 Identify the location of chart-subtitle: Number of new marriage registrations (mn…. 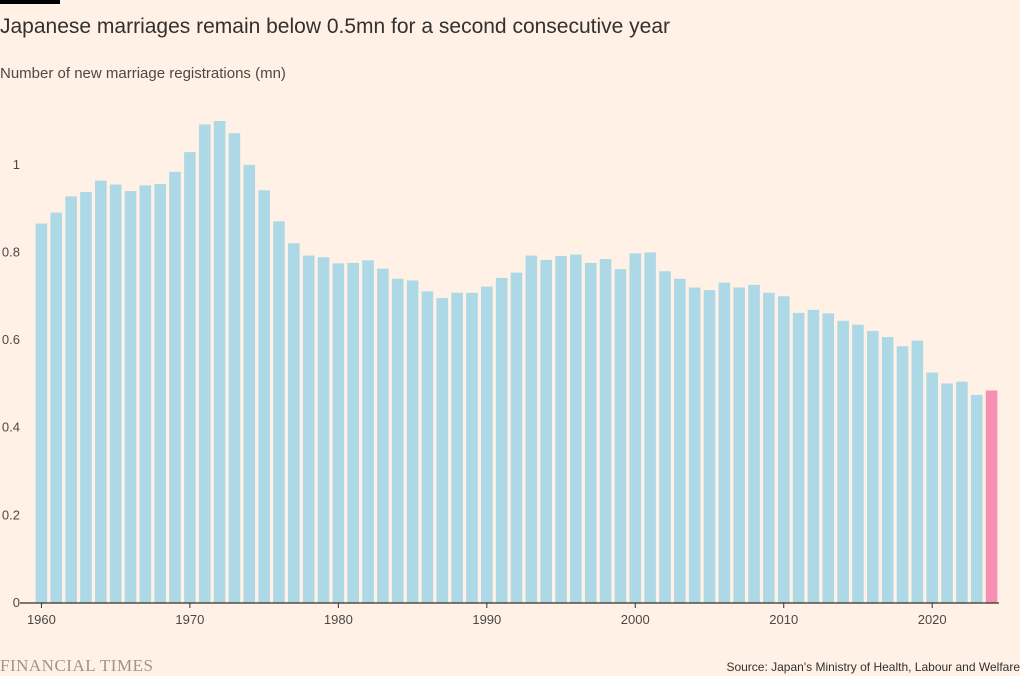
(143, 73).